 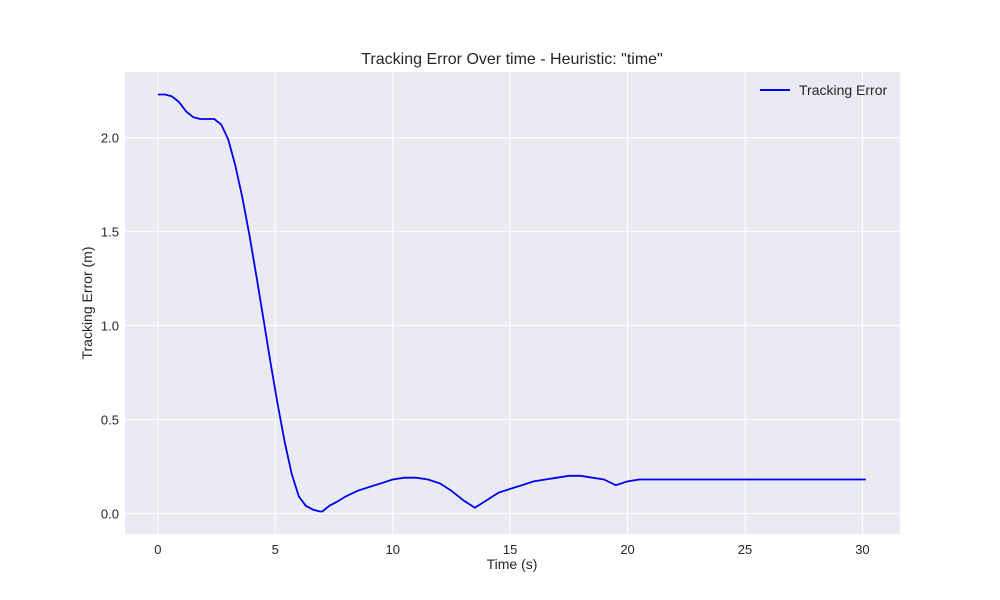 I want to click on legend: Tracking Error, so click(x=824, y=90).